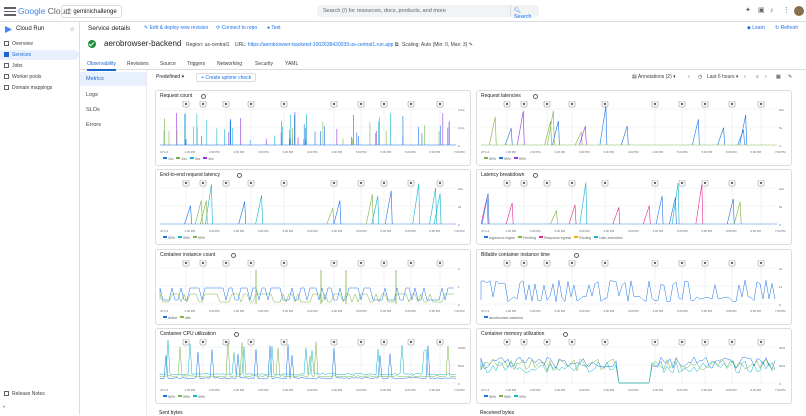 This screenshot has width=806, height=416. What do you see at coordinates (766, 77) in the screenshot?
I see `auto-refresh-icon: ›` at bounding box center [766, 77].